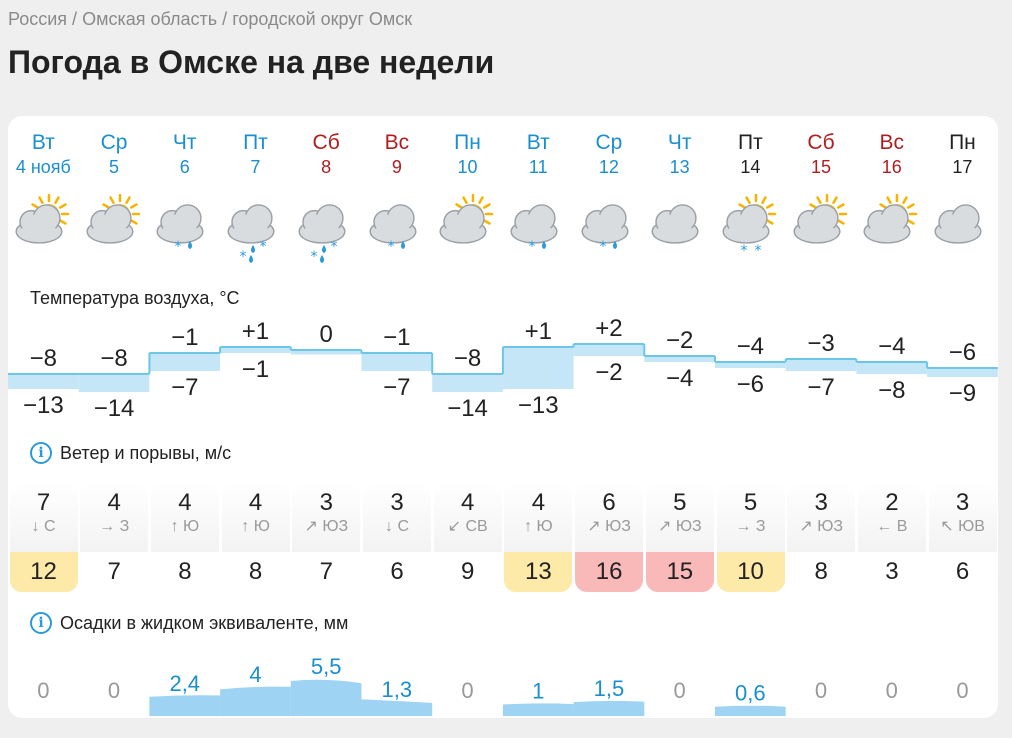 Image resolution: width=1012 pixels, height=738 pixels. What do you see at coordinates (255, 167) in the screenshot?
I see `day-date: 7` at bounding box center [255, 167].